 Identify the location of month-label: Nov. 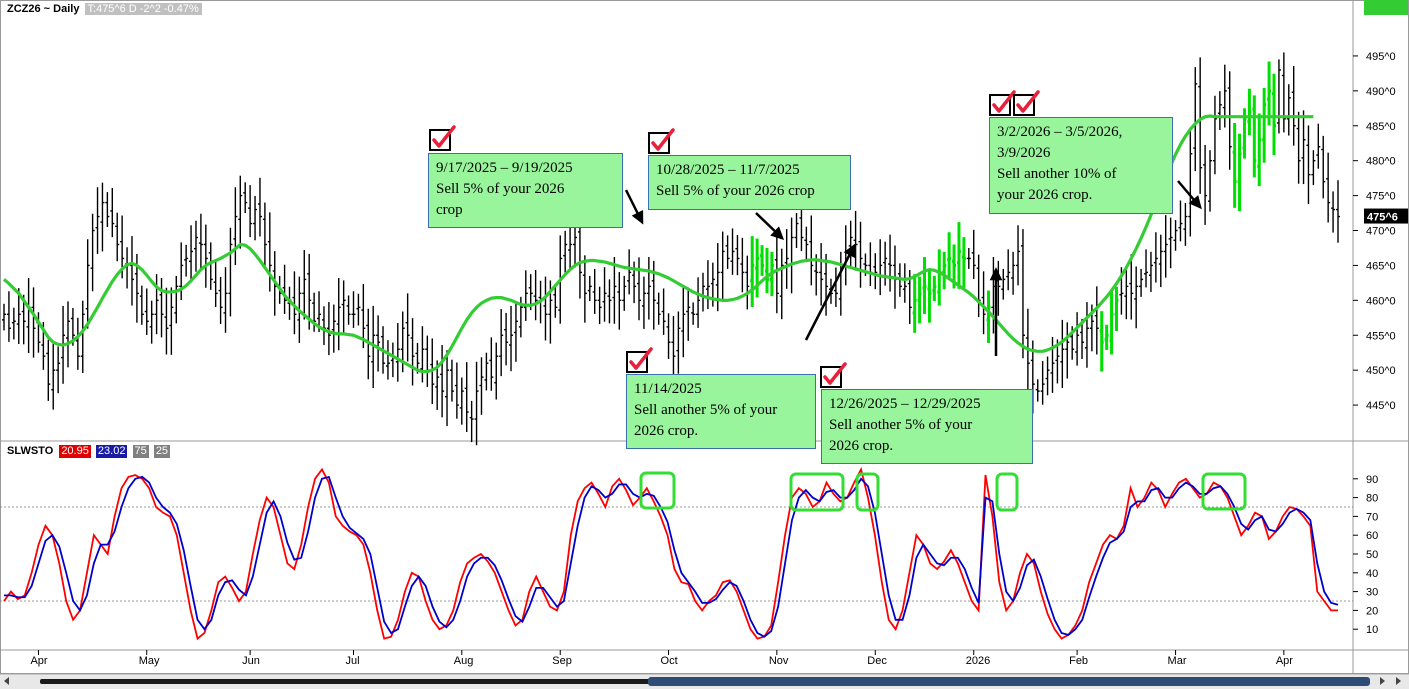
(779, 661).